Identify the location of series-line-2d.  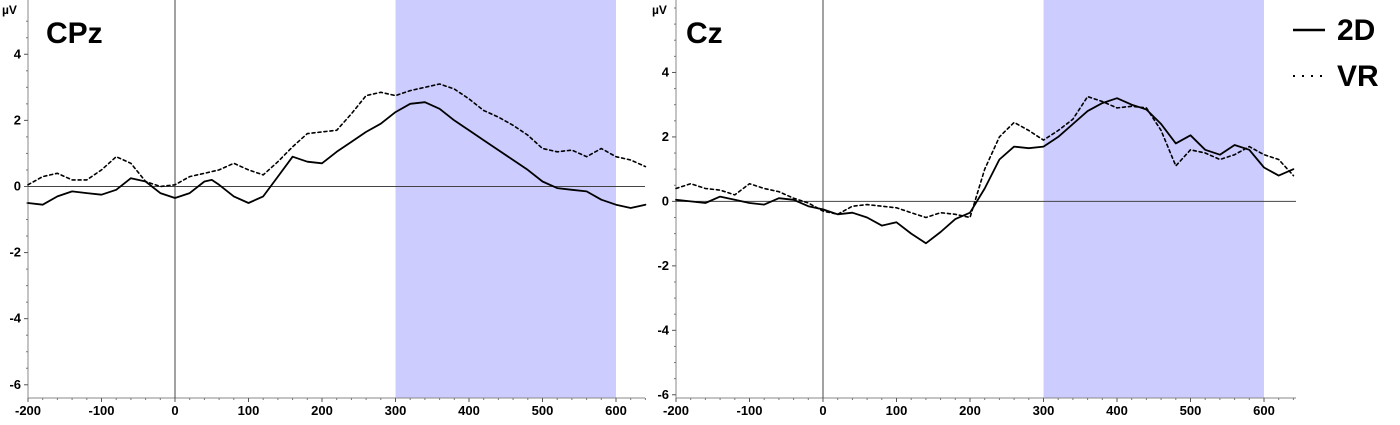
(337, 155).